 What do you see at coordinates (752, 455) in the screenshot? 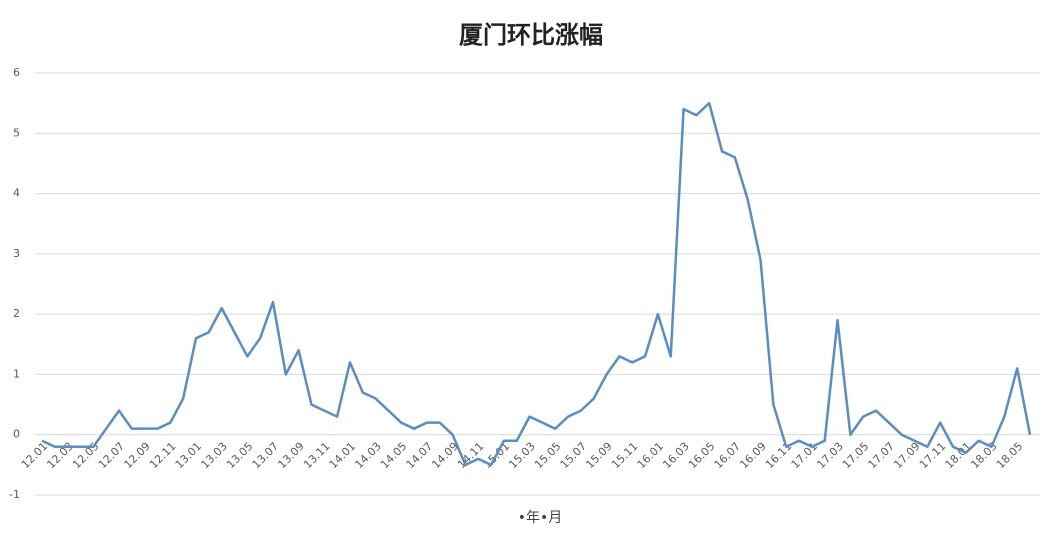
I see `x-tick-label: 16.09` at bounding box center [752, 455].